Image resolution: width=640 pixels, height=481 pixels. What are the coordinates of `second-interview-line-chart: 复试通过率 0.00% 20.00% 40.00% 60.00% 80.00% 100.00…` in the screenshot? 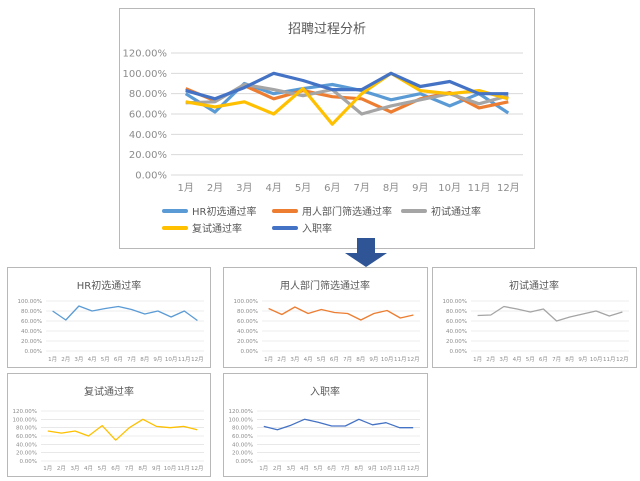 It's located at (108, 428).